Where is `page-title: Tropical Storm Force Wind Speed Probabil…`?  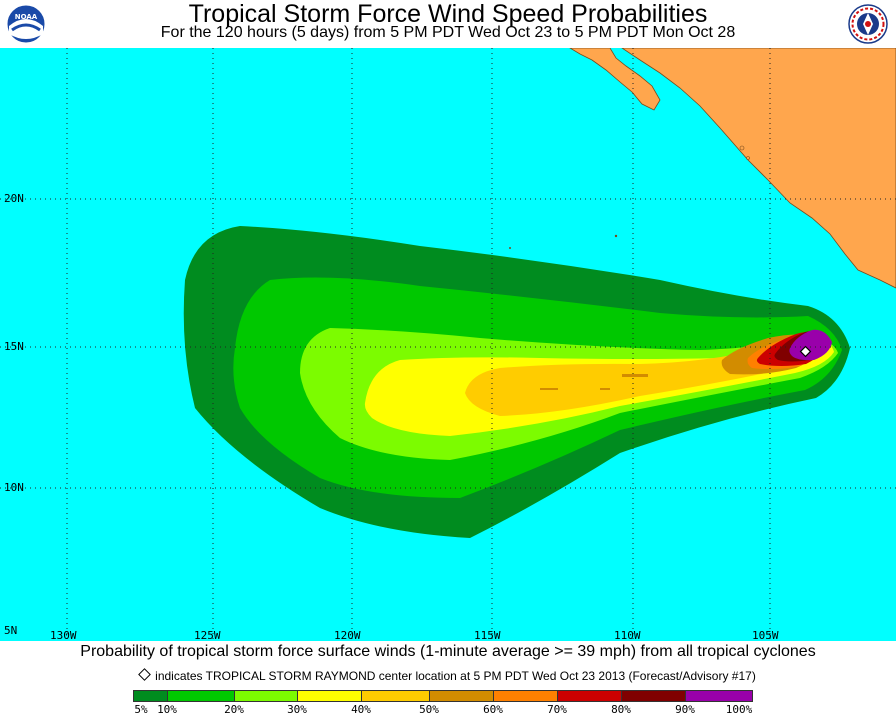 page-title: Tropical Storm Force Wind Speed Probabil… is located at coordinates (448, 14).